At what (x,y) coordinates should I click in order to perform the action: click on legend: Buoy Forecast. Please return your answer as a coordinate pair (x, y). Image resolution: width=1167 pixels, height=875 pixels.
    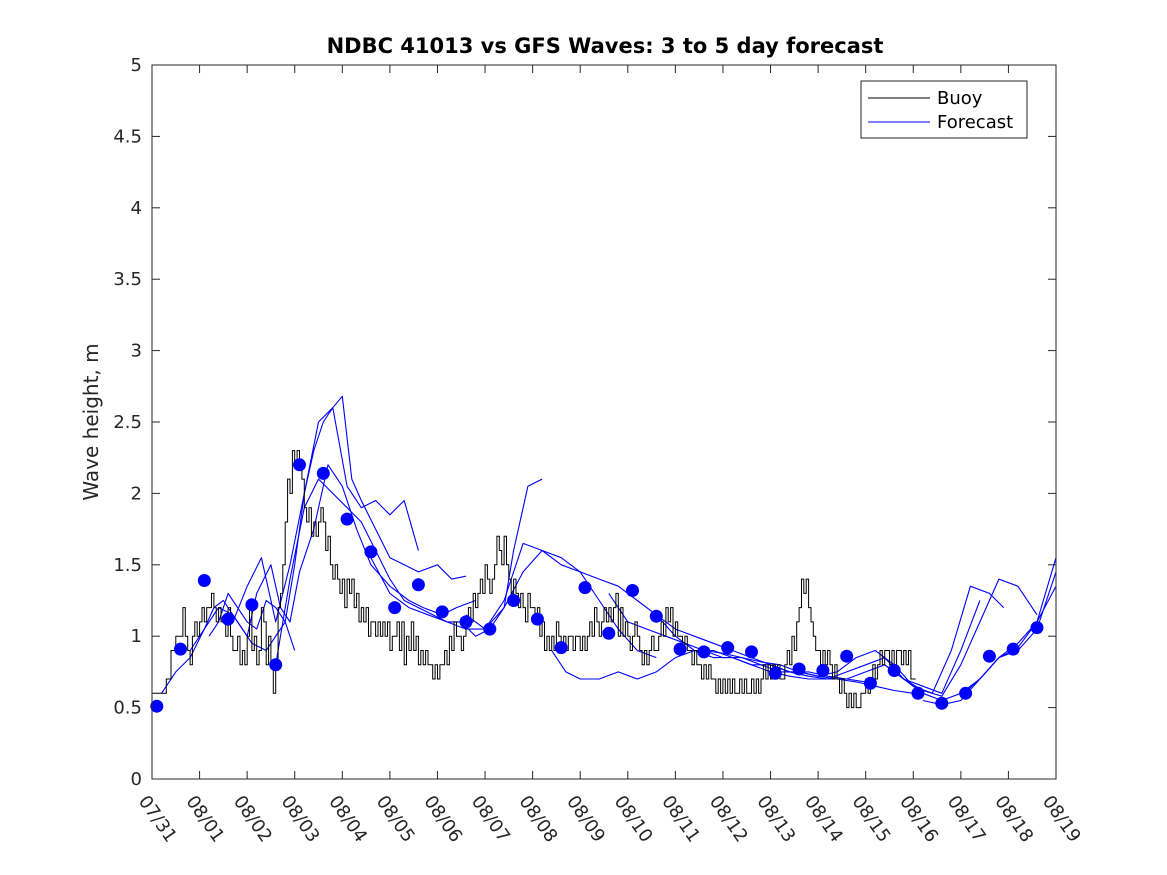
    Looking at the image, I should click on (944, 109).